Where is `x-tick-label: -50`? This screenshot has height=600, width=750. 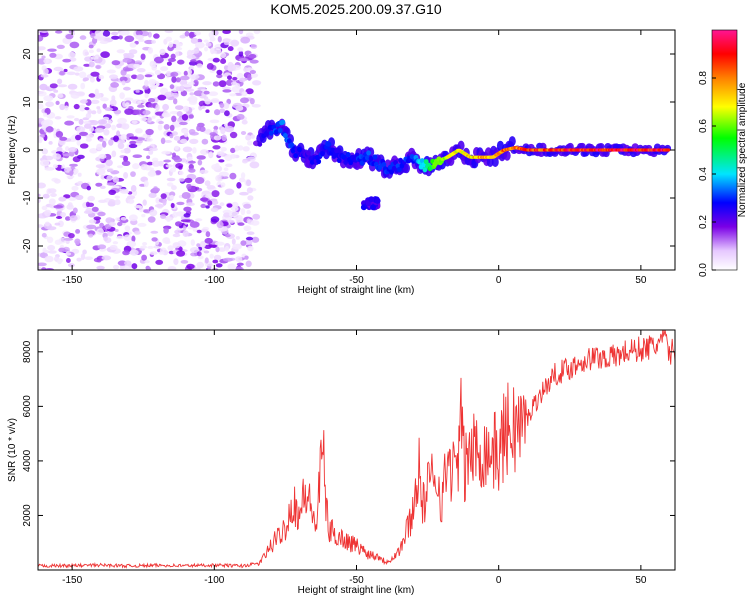
x-tick-label: -50 is located at coordinates (356, 280).